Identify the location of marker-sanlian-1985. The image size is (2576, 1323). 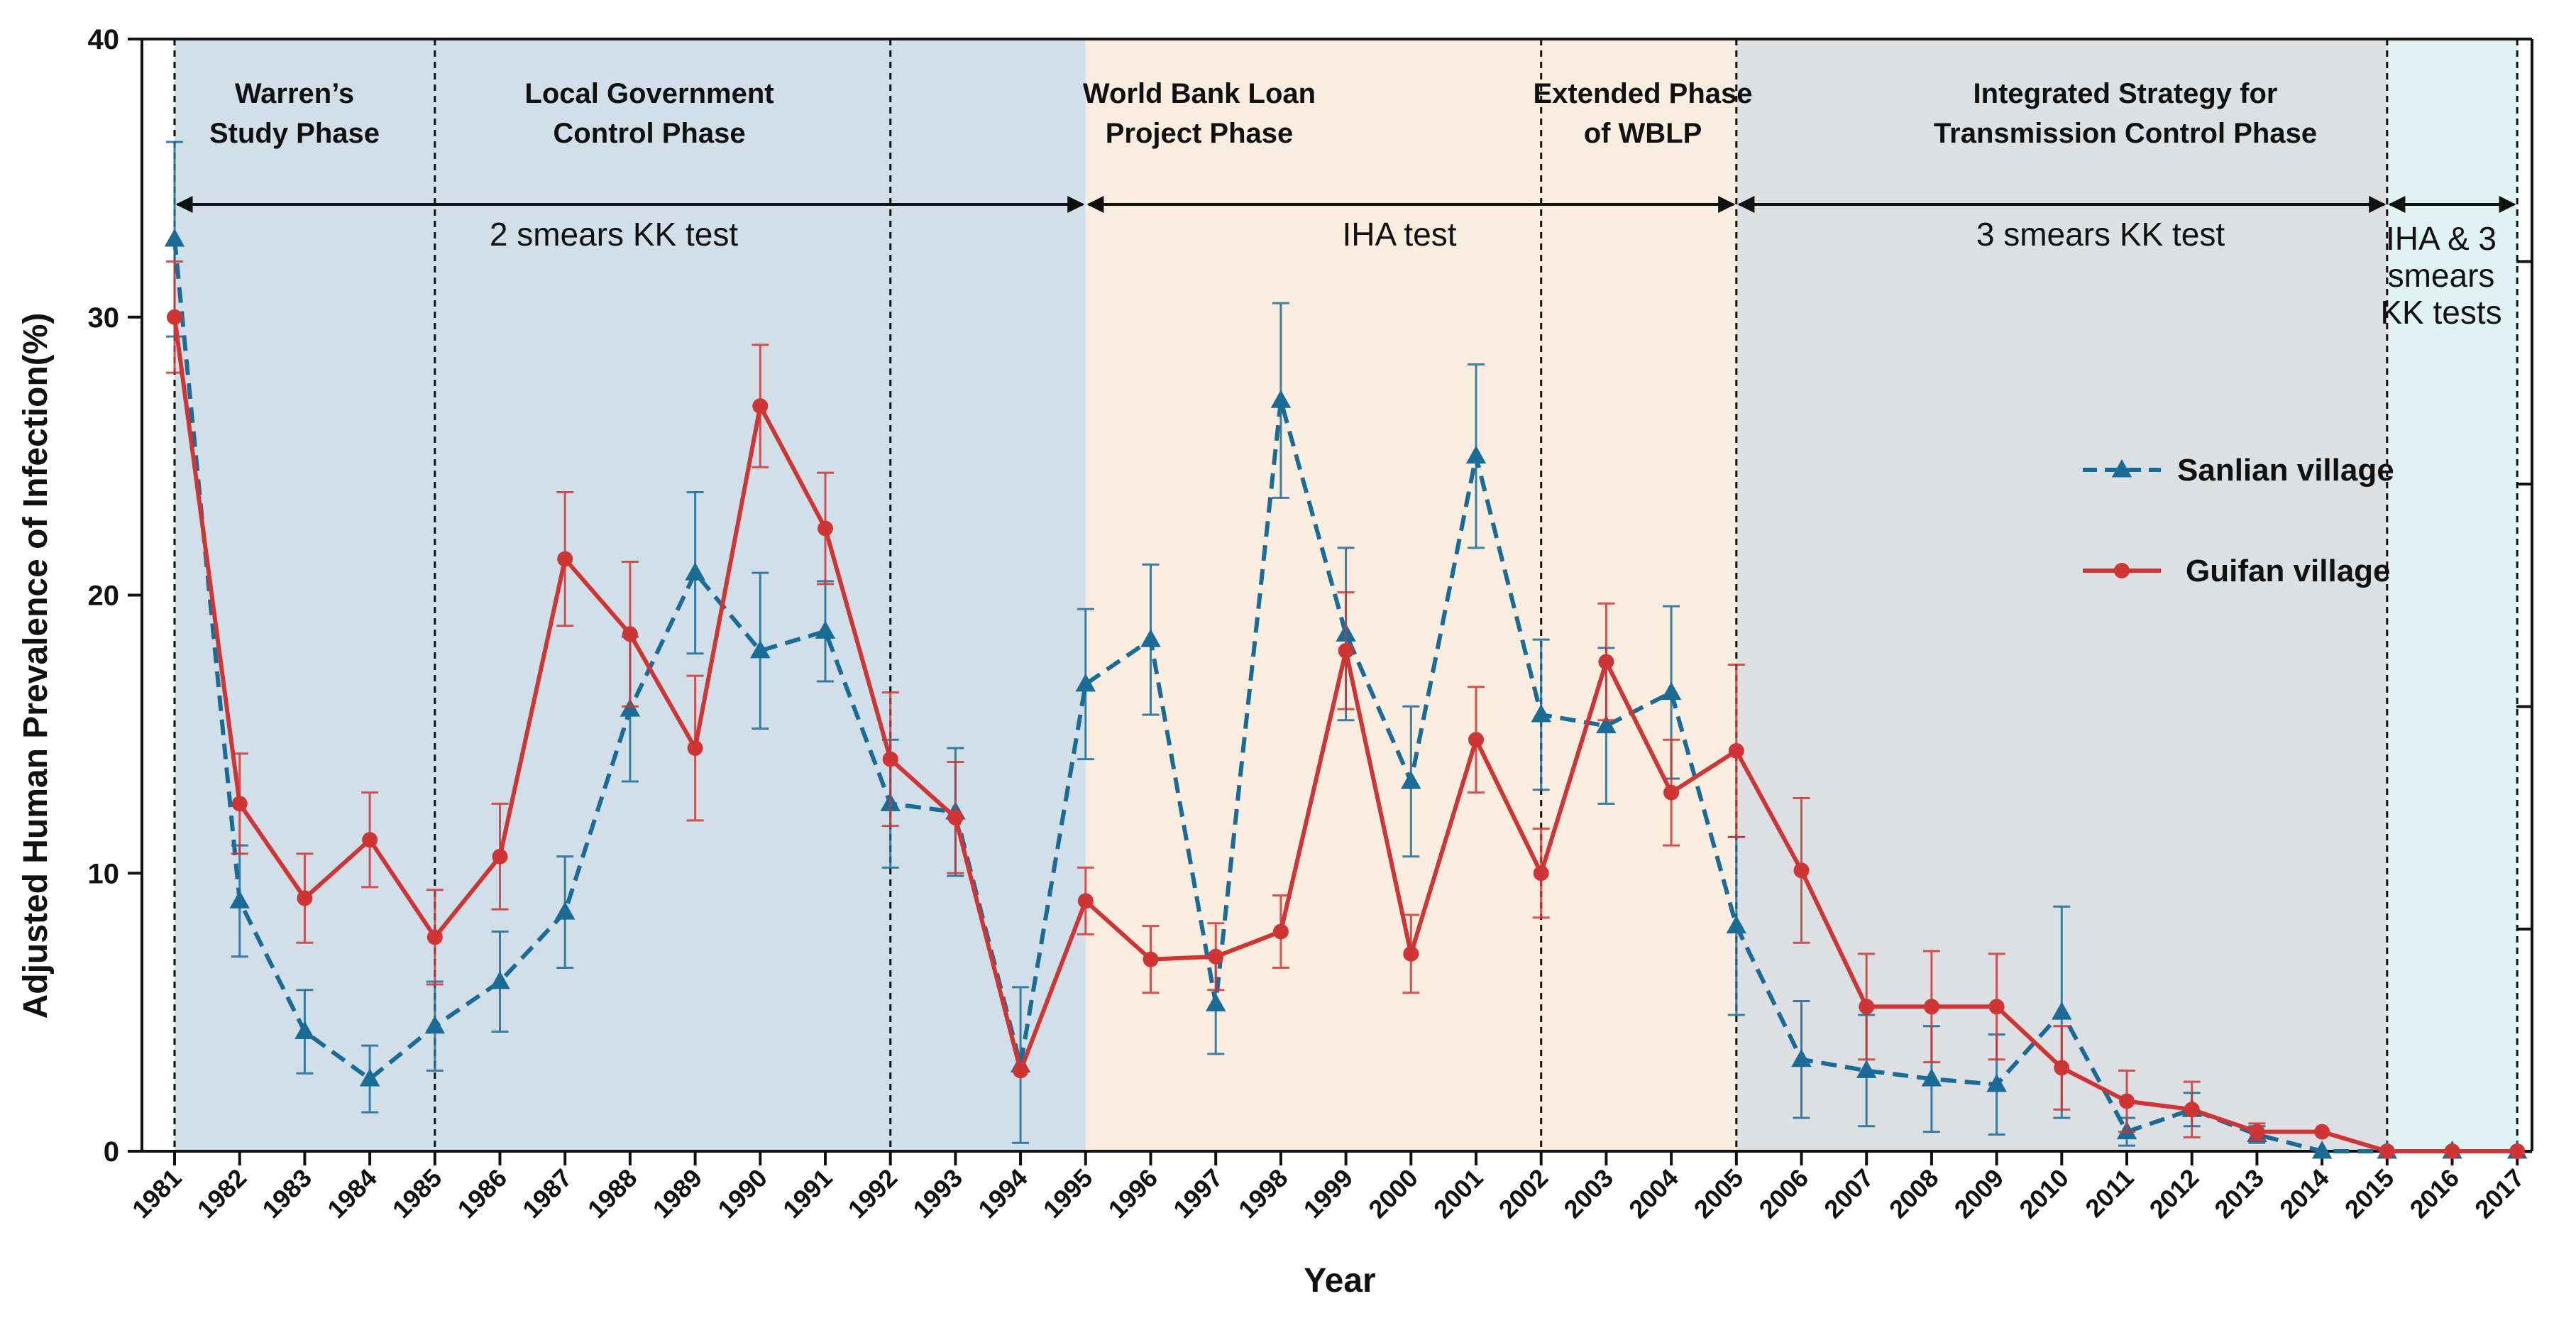
(435, 1024).